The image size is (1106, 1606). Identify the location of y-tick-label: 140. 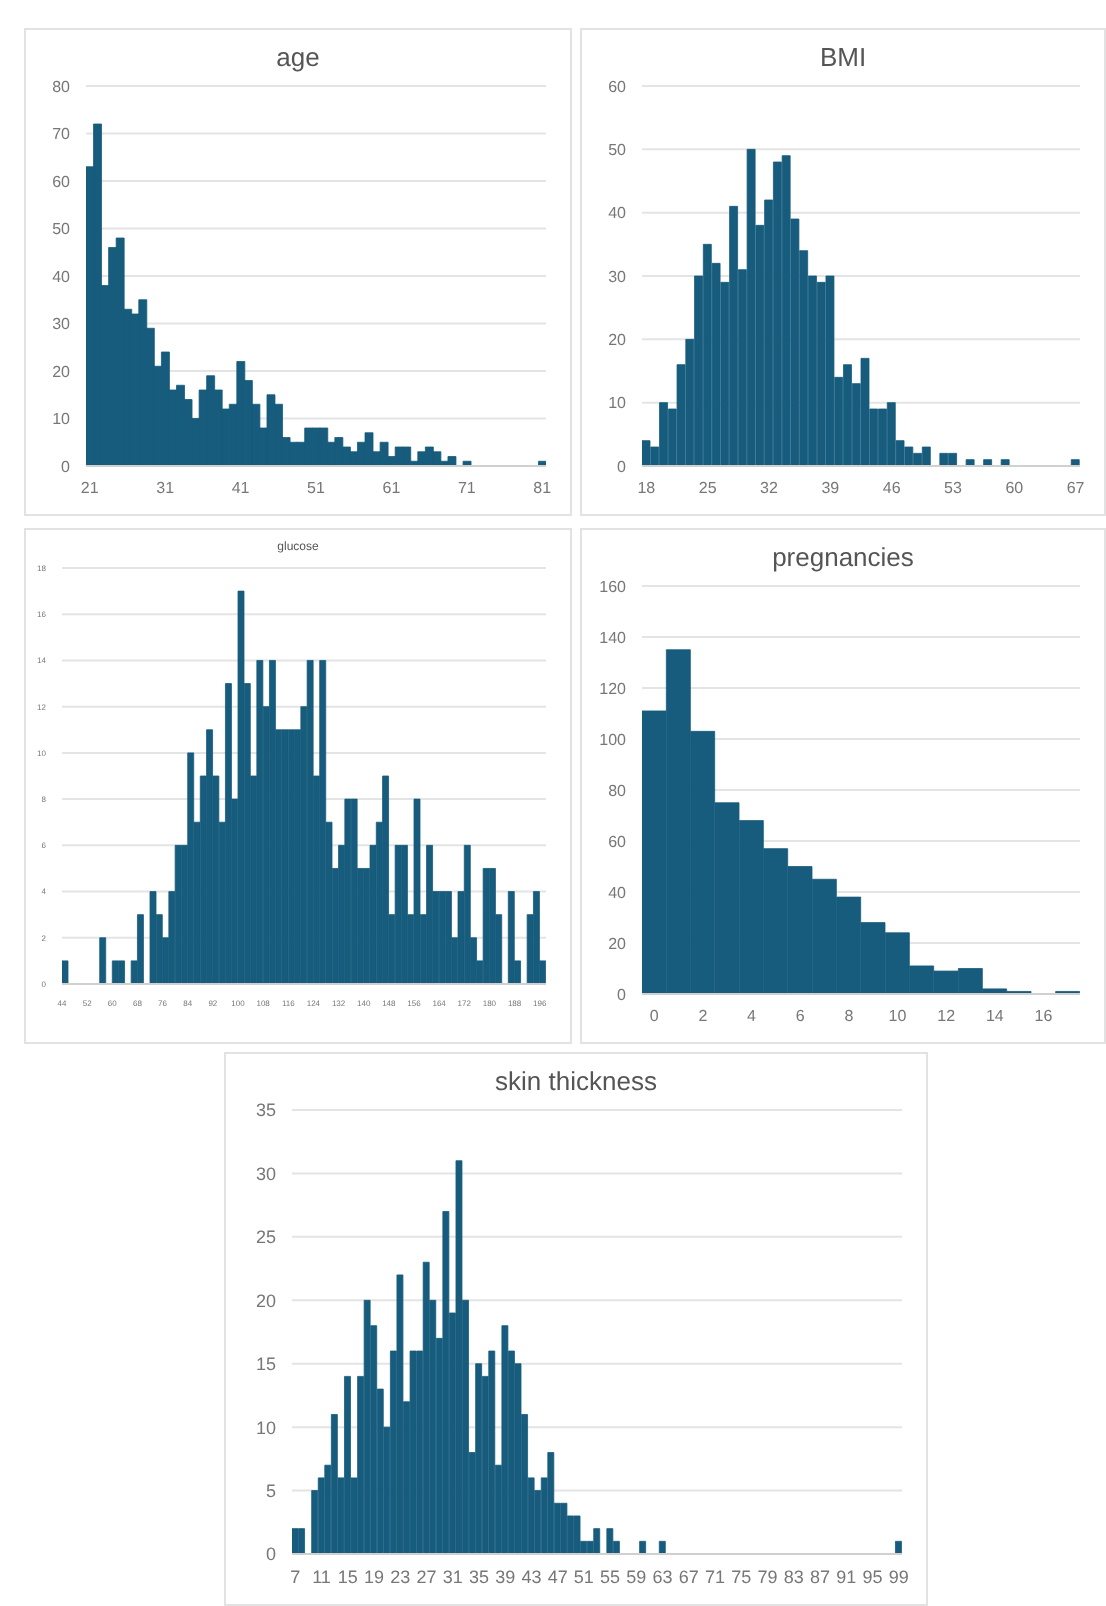
(613, 636).